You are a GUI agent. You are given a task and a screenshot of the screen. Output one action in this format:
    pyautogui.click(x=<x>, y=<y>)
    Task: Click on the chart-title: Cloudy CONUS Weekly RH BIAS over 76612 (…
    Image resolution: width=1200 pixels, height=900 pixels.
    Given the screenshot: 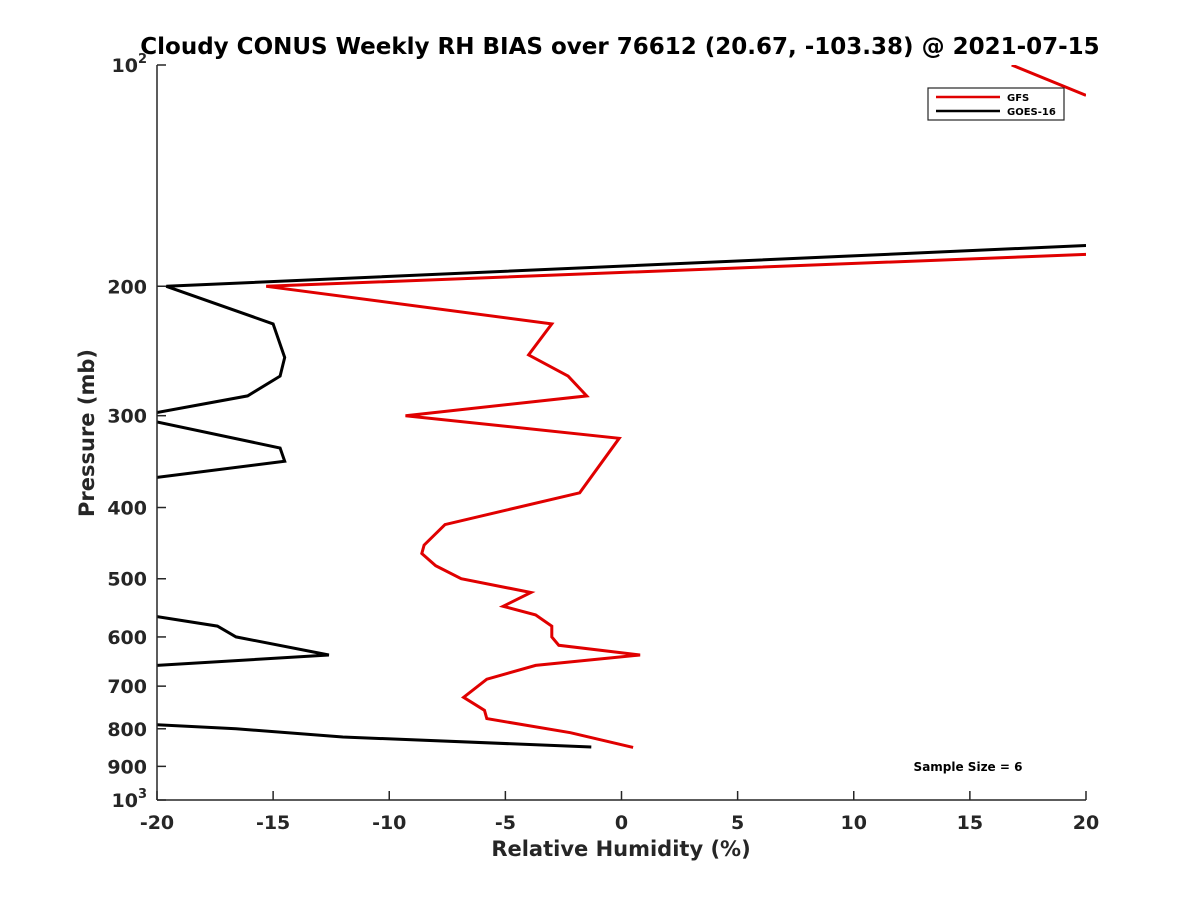 What is the action you would take?
    pyautogui.click(x=619, y=47)
    